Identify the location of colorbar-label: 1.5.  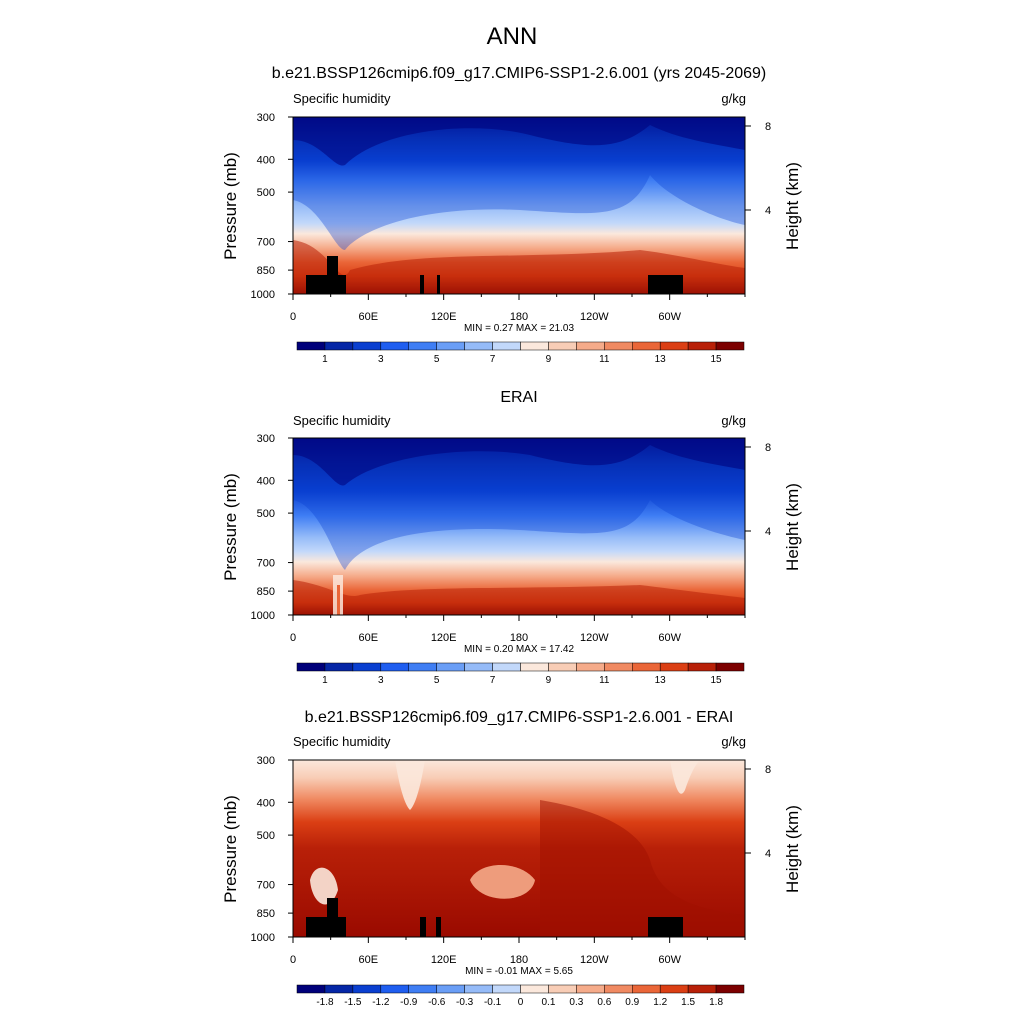
(688, 1002).